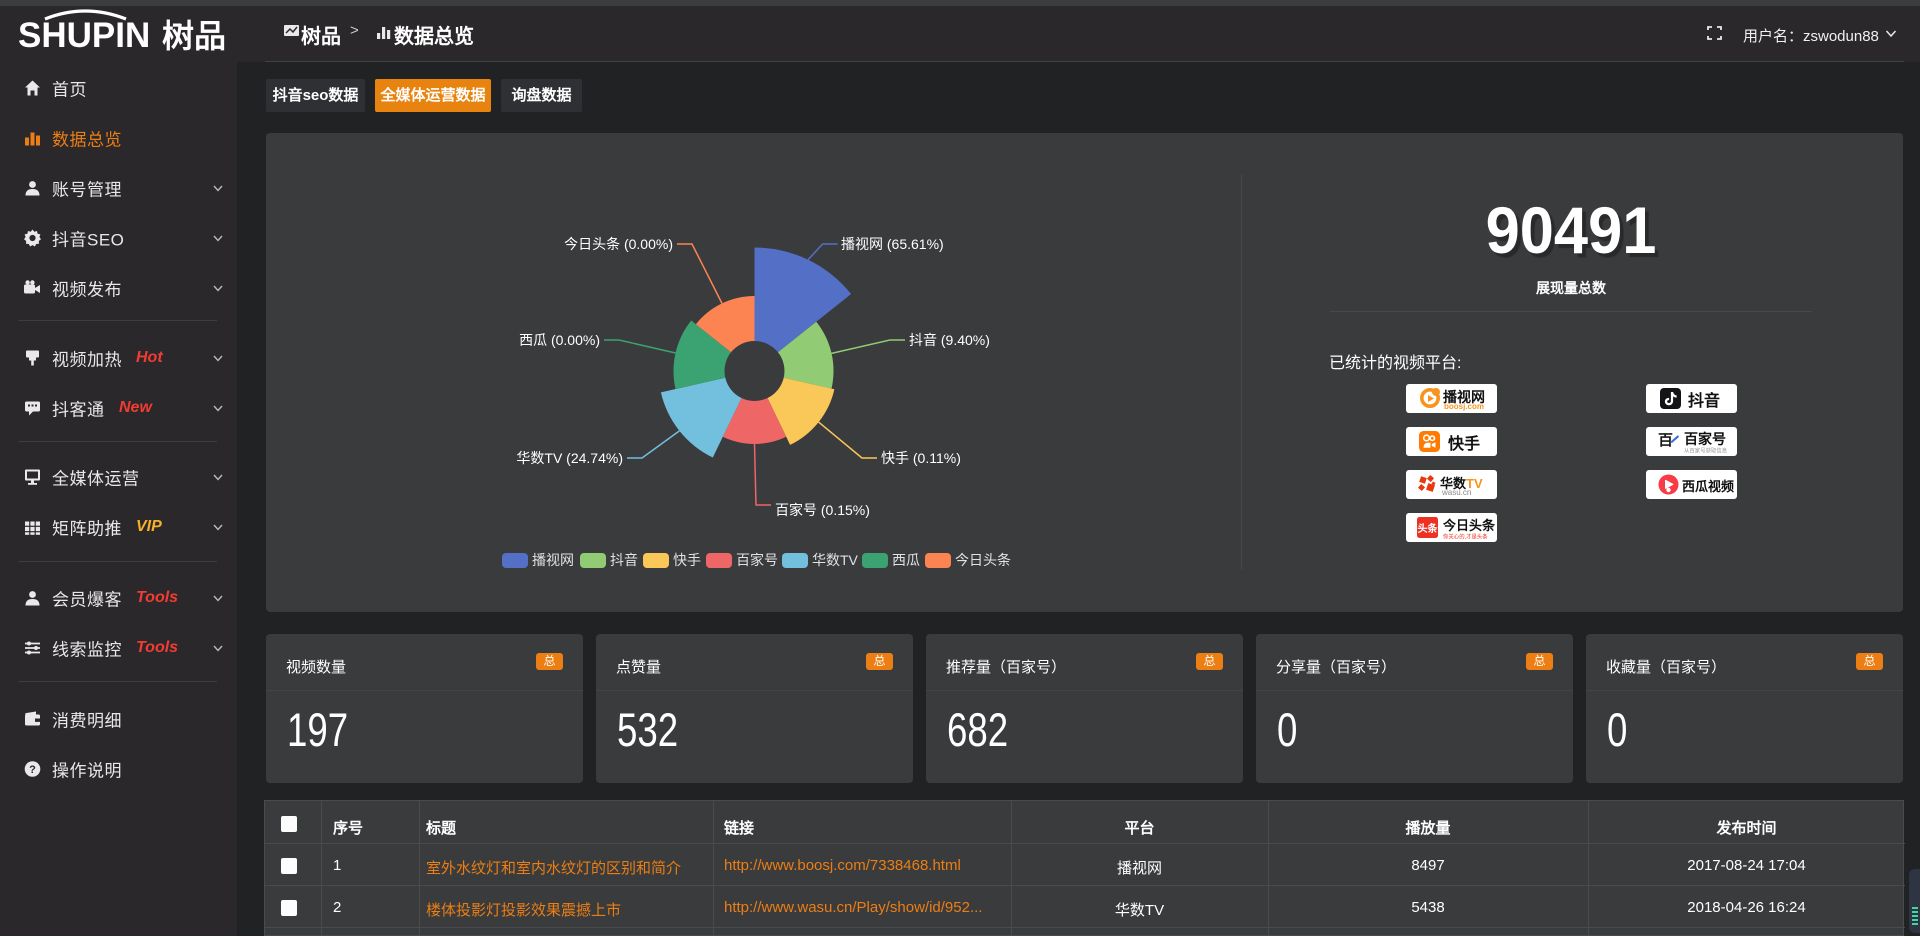 The image size is (1920, 936). What do you see at coordinates (892, 244) in the screenshot?
I see `svg-text: 播视网 (65.61%)` at bounding box center [892, 244].